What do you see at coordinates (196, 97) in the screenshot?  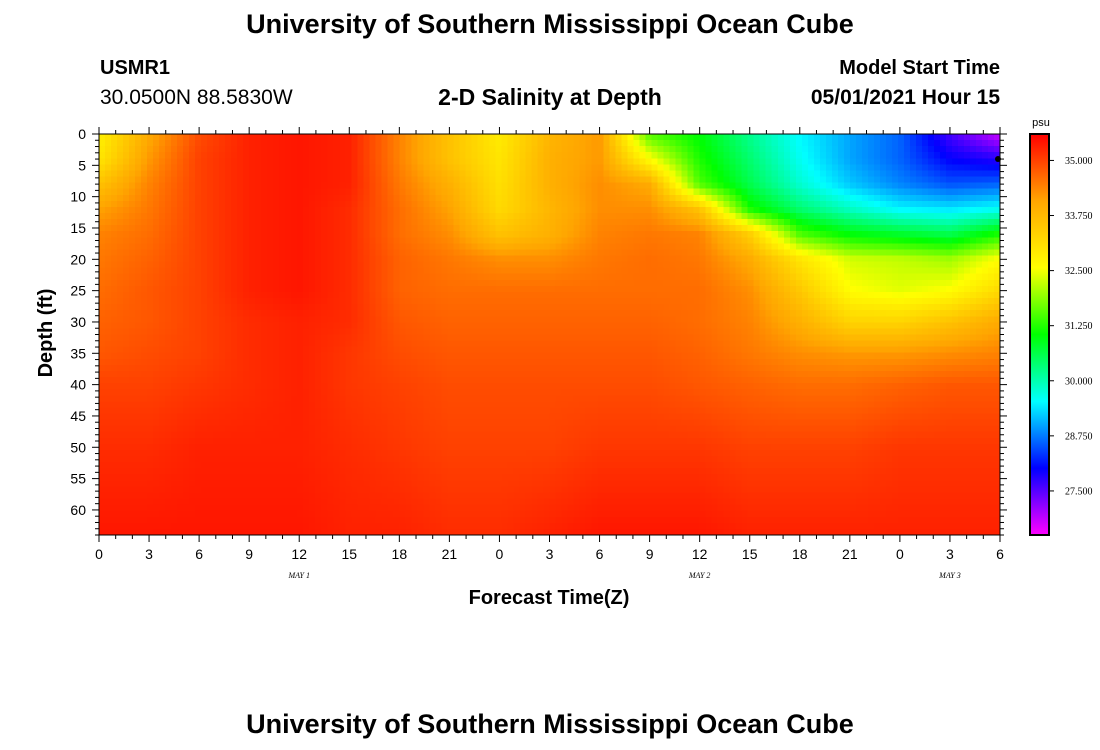 I see `station-coordinates: 30.0500N 88.5830W` at bounding box center [196, 97].